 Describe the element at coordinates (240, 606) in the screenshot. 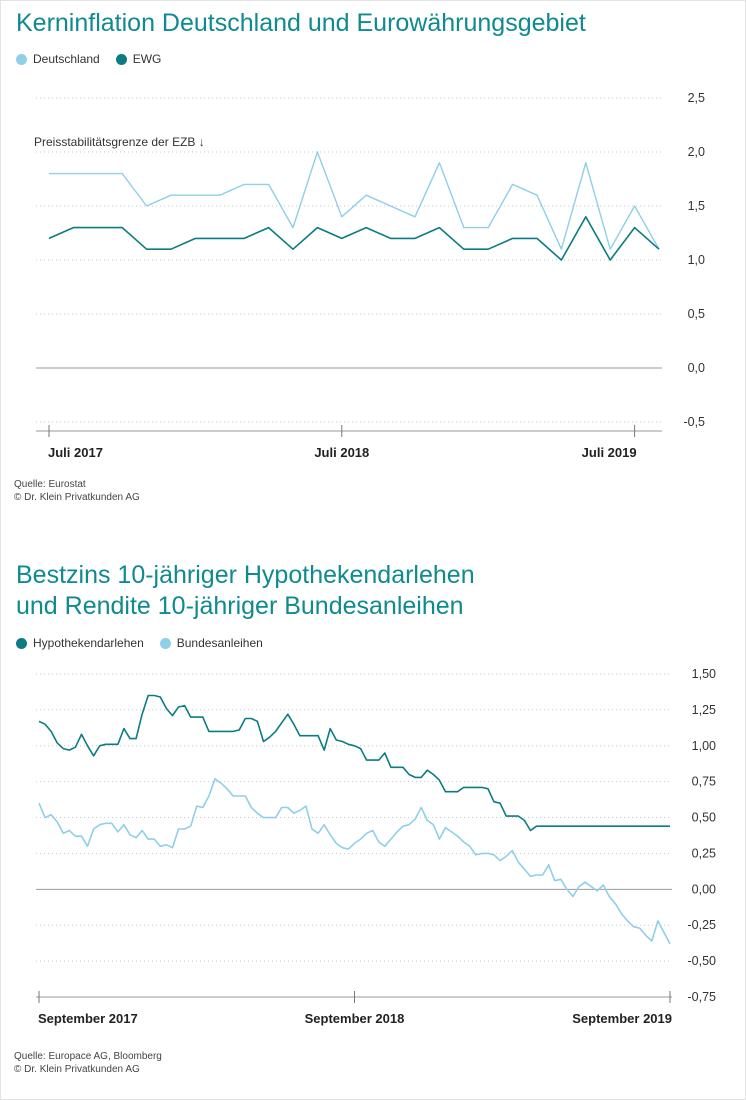

I see `chart2-title-line-2: und Rendite 10-jähriger Bundesanleihen` at that location.